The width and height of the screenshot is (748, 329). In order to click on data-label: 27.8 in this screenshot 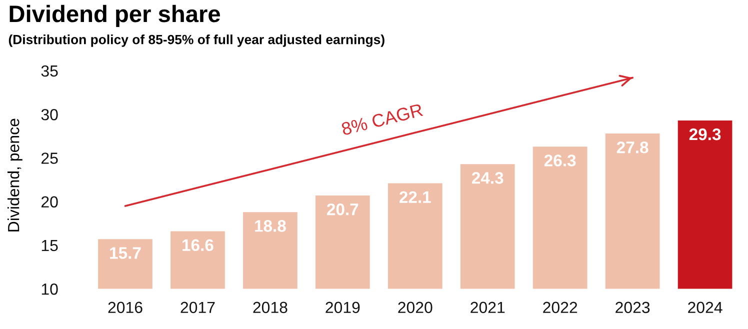, I will do `click(632, 148)`.